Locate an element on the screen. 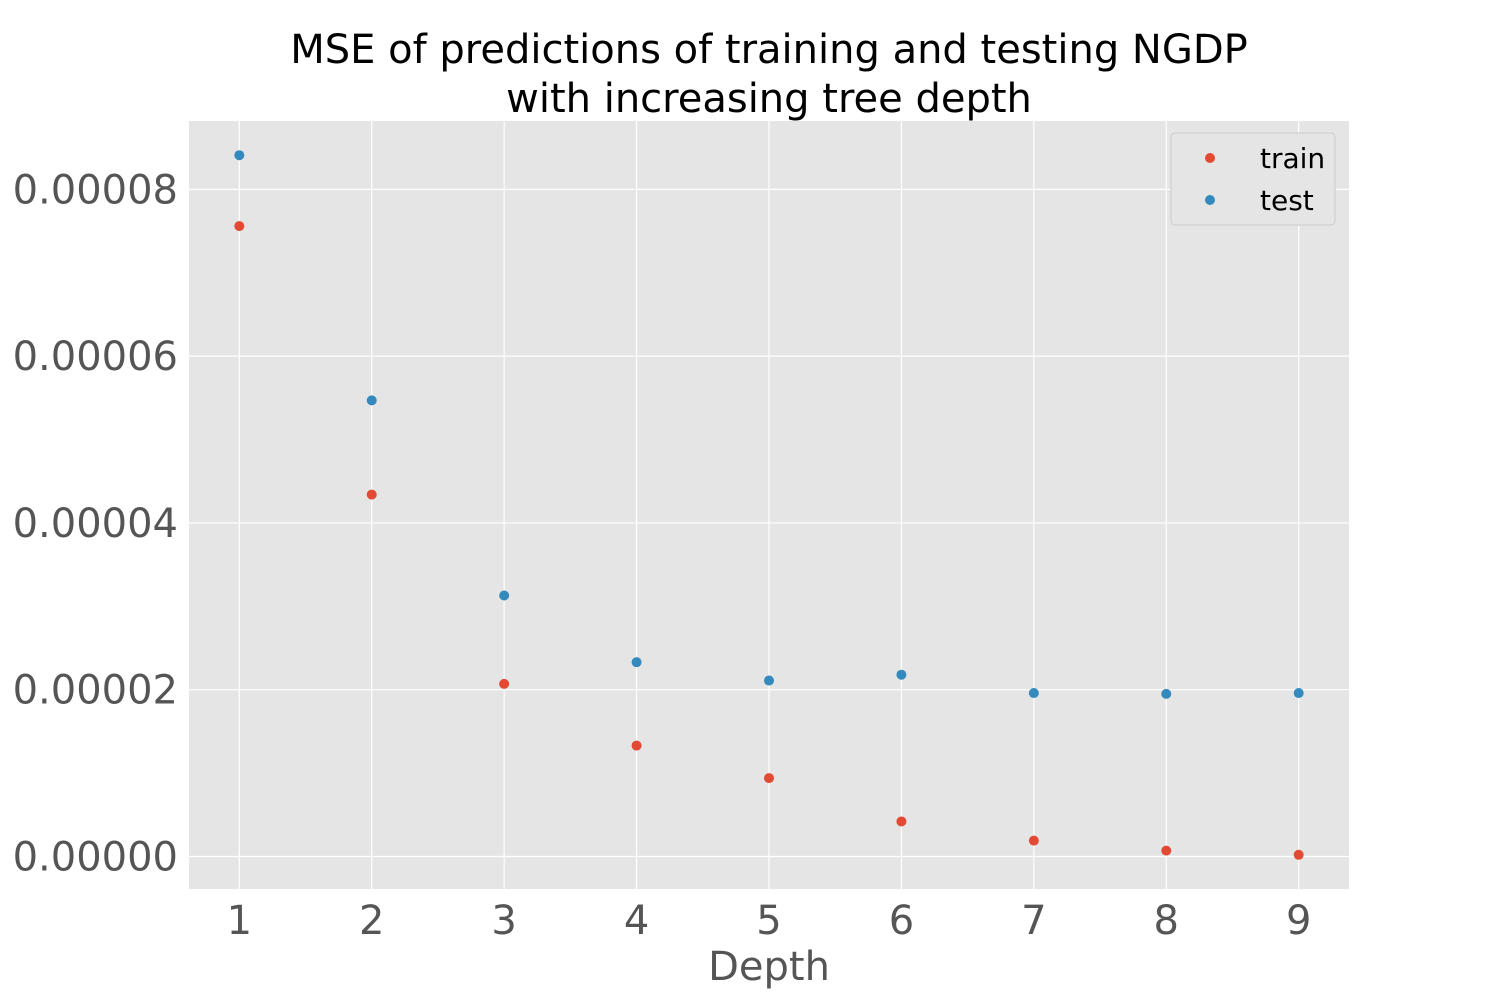  y-tick-label: 0.00000 is located at coordinates (95, 857).